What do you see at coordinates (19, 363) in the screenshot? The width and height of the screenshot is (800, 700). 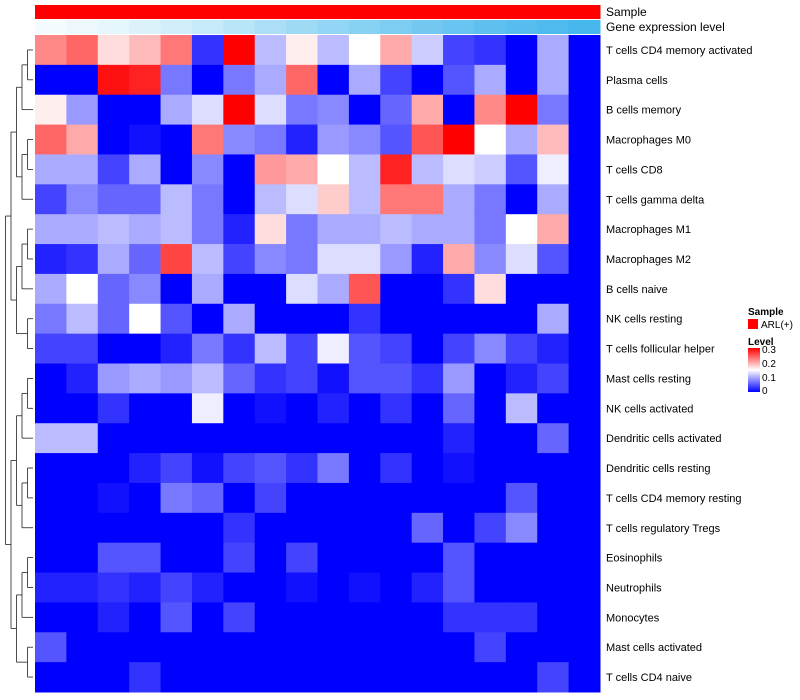 I see `row-dendrogram` at bounding box center [19, 363].